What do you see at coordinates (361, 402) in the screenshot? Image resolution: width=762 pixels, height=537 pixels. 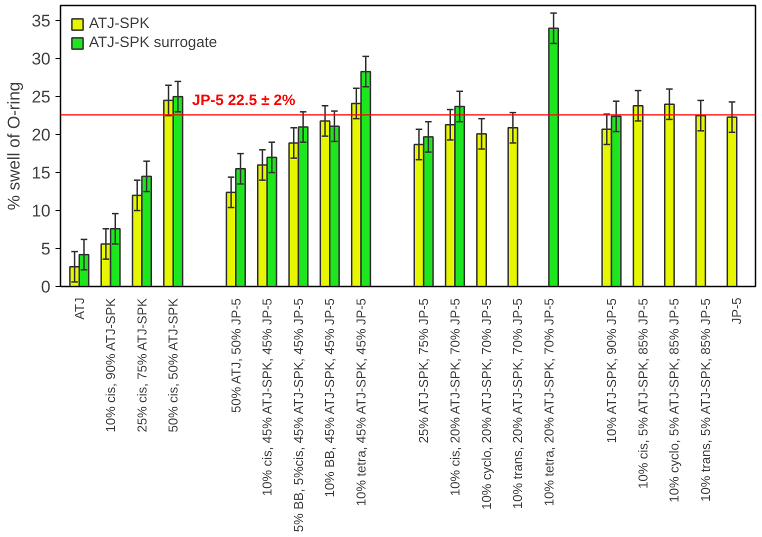 I see `x-tick-label: 10% tetra, 45% ATJ-SPK, 45% JP-5` at bounding box center [361, 402].